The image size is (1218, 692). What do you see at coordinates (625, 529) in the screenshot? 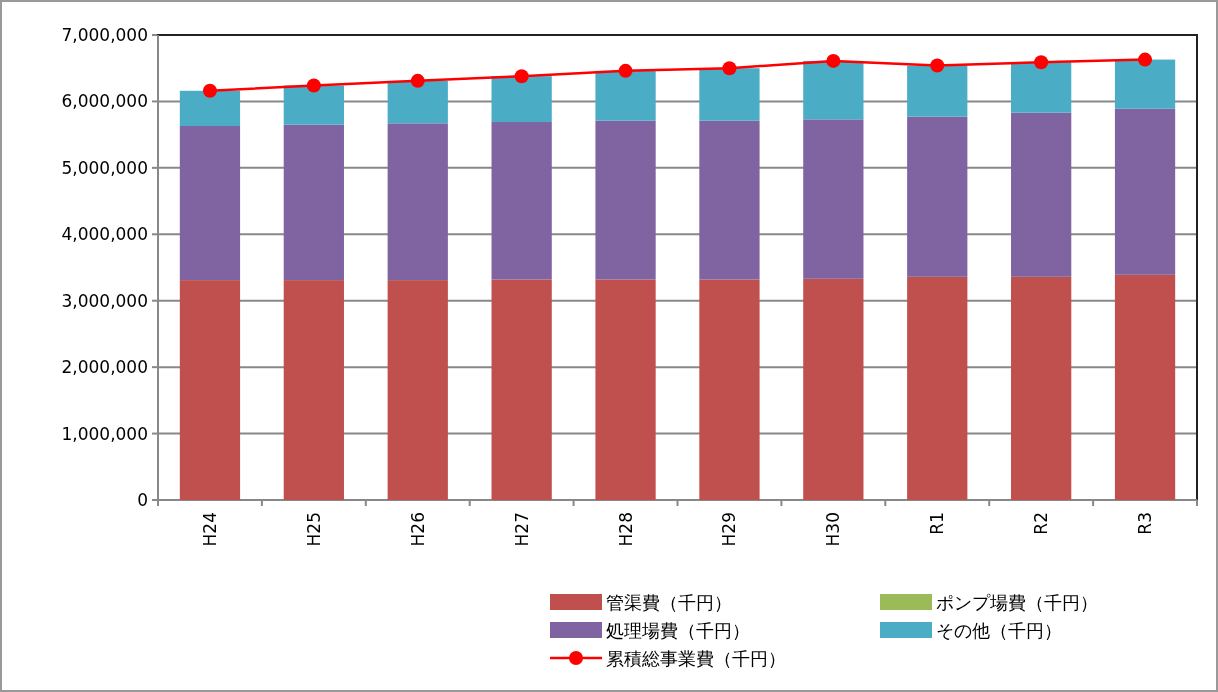
I see `x-tick-label: H28` at bounding box center [625, 529].